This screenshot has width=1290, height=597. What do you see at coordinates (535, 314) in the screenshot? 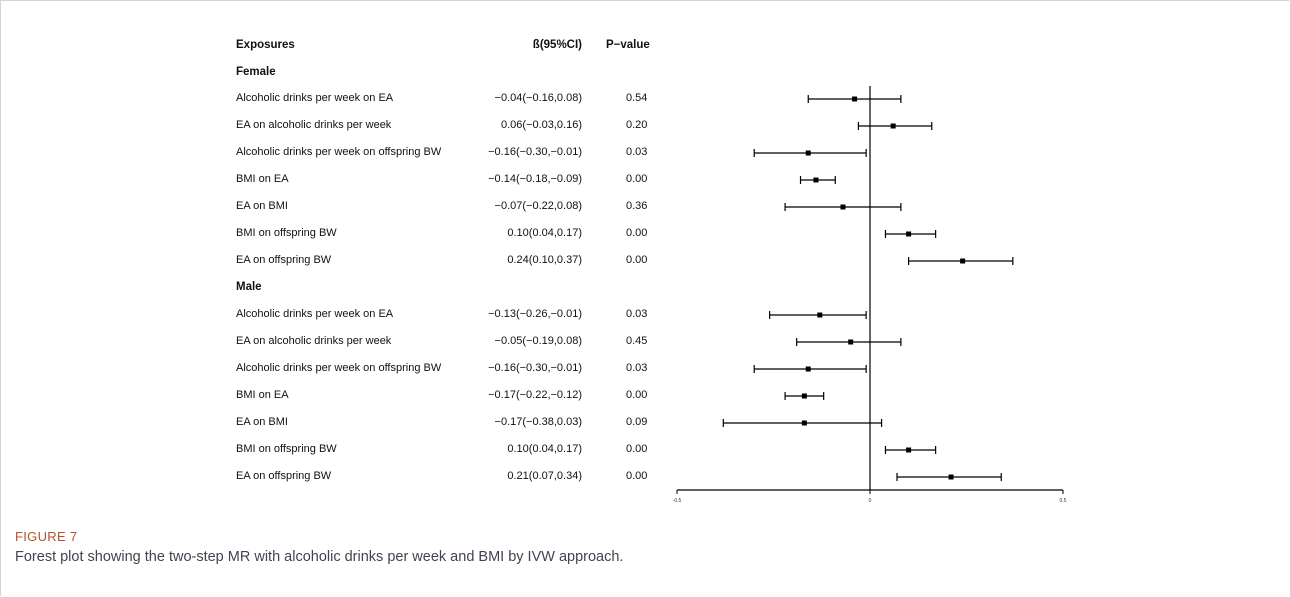
I see `row-beta: −0.13(−0.26,−0.01)` at bounding box center [535, 314].